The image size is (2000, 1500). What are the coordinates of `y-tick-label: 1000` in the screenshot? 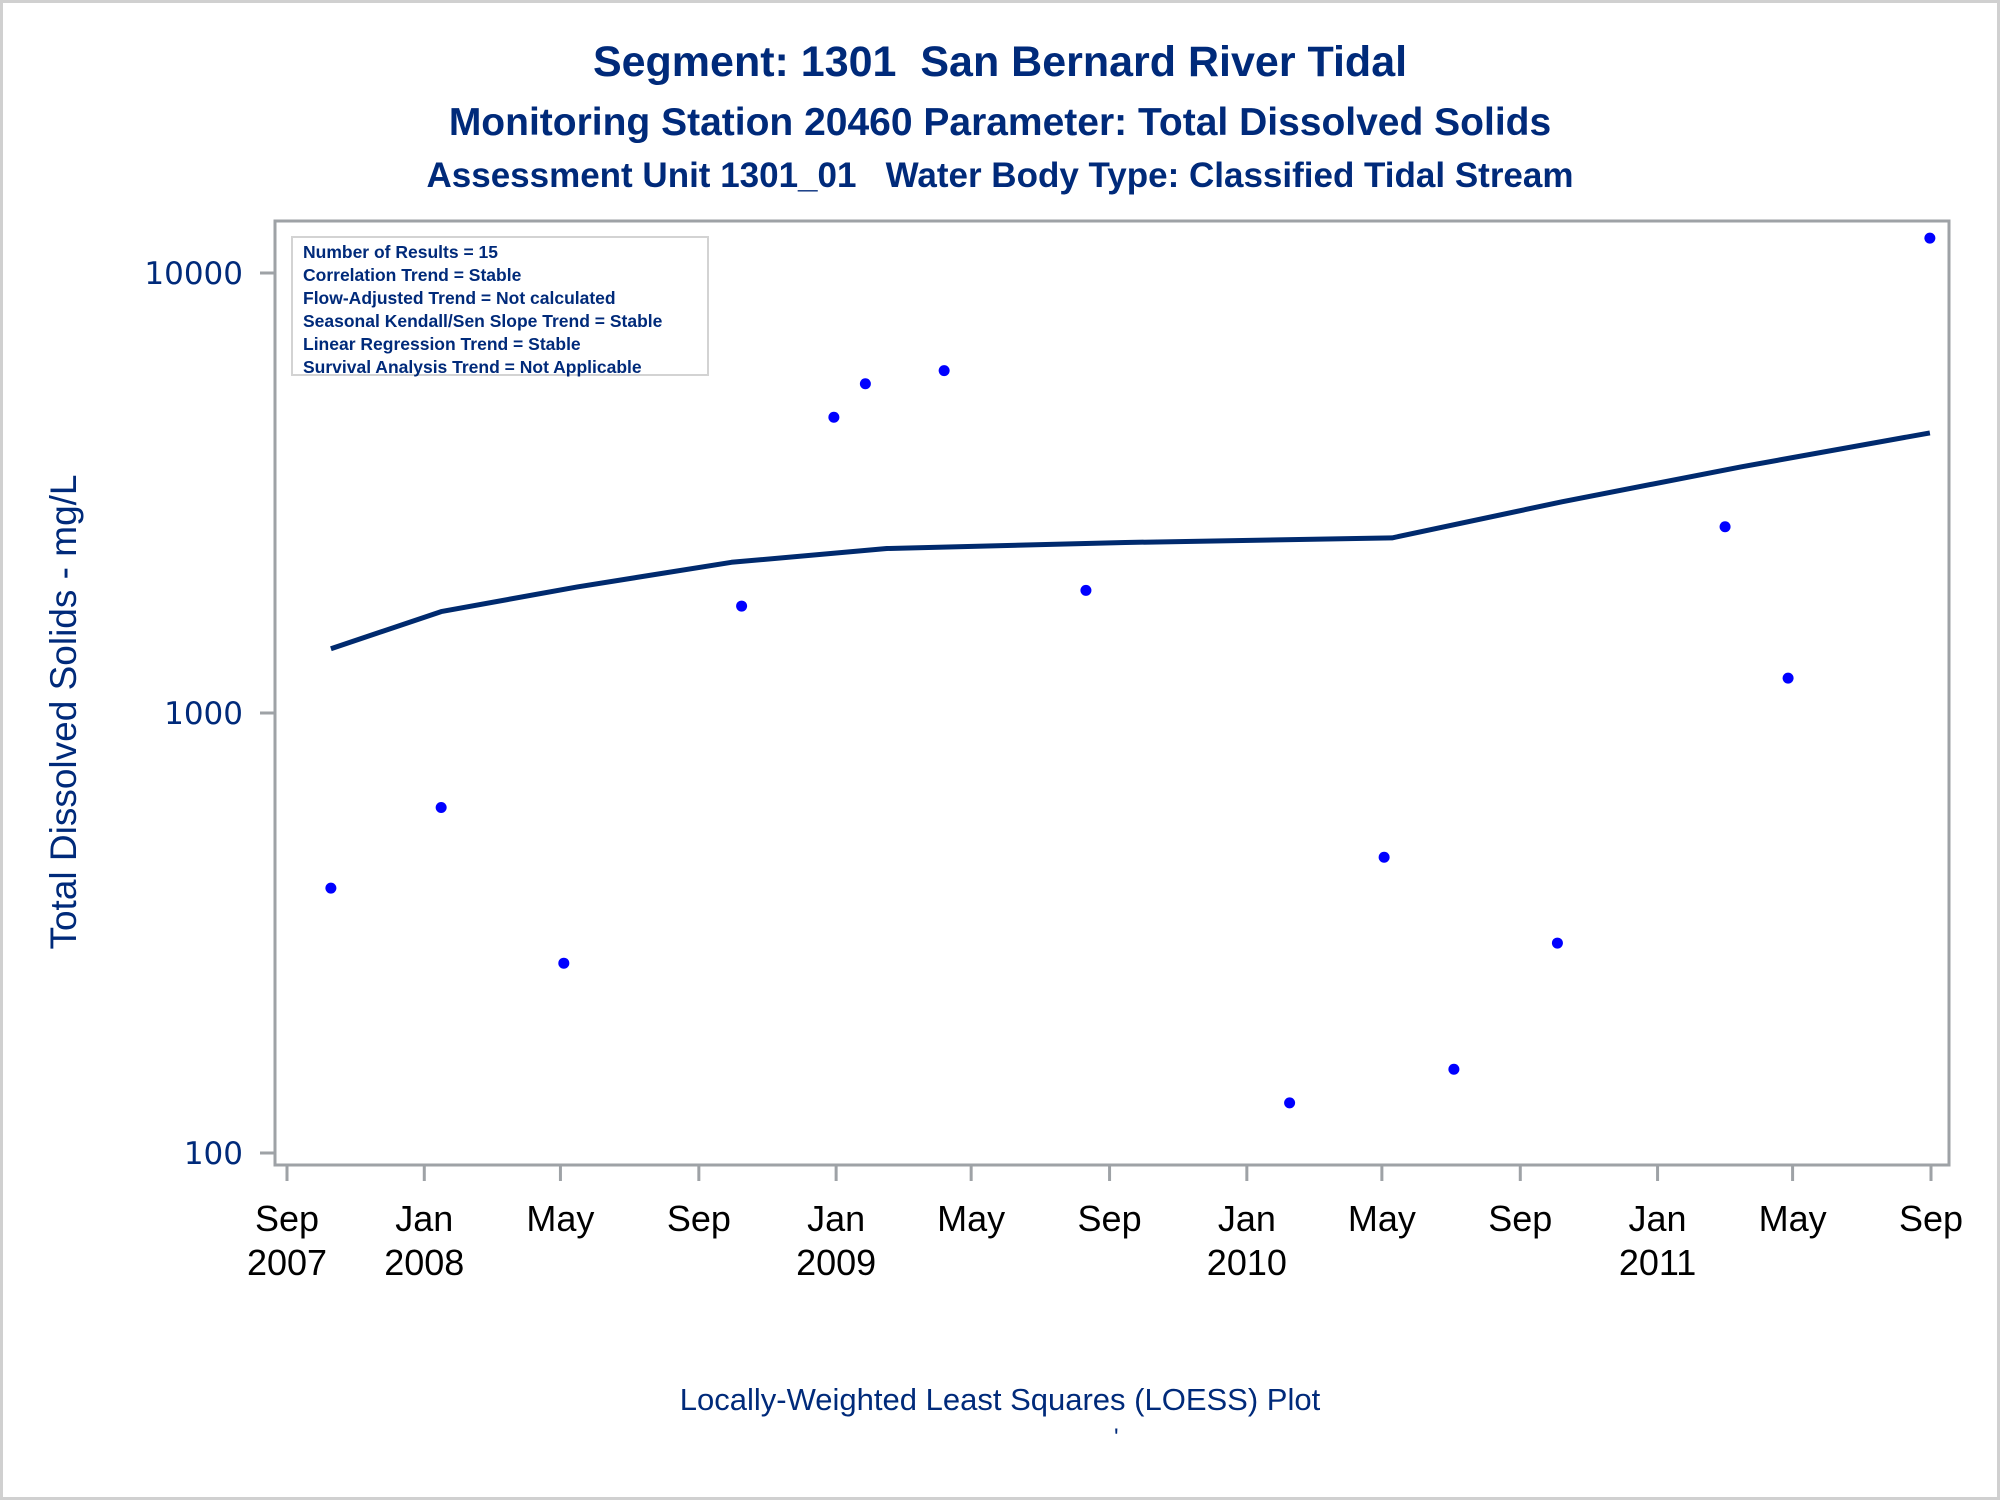 It's located at (203, 714).